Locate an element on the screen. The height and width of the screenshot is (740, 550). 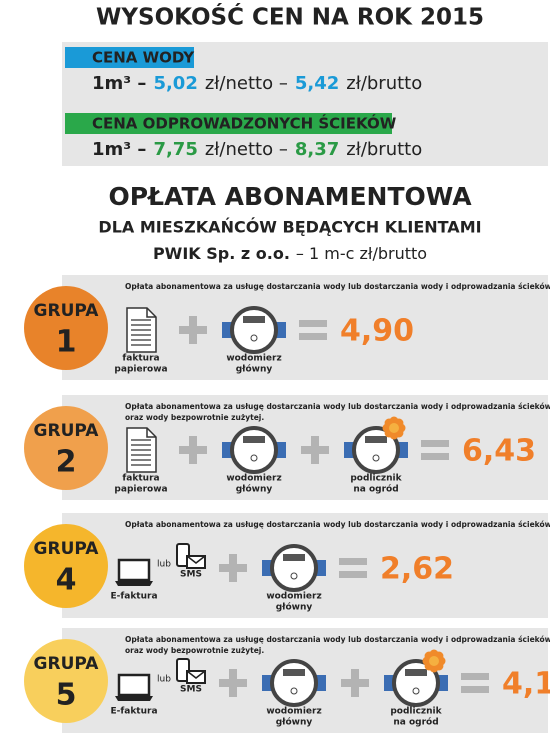
group-number: 4 is located at coordinates (66, 580).